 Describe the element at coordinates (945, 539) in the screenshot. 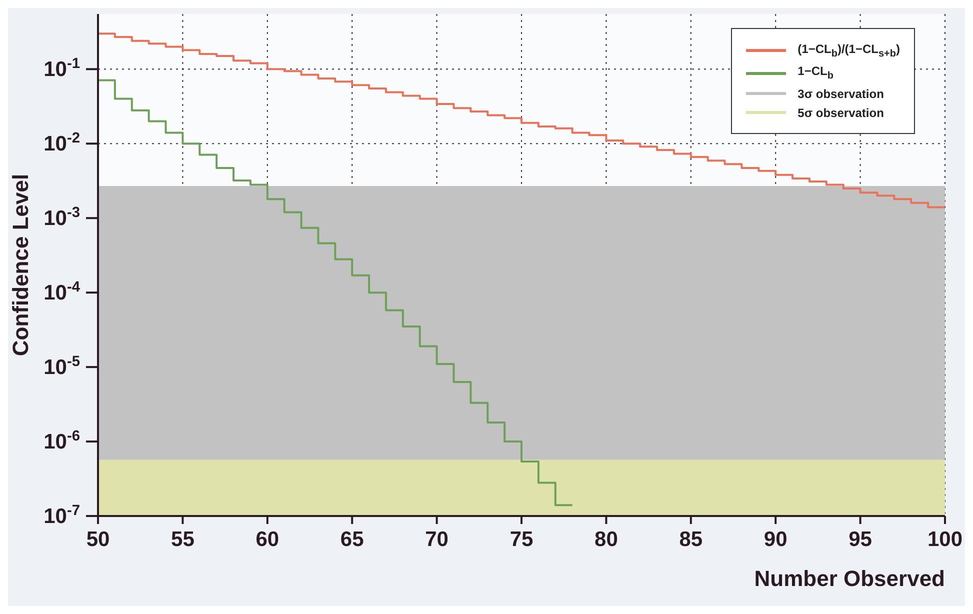

I see `x-tick-label: 100` at that location.